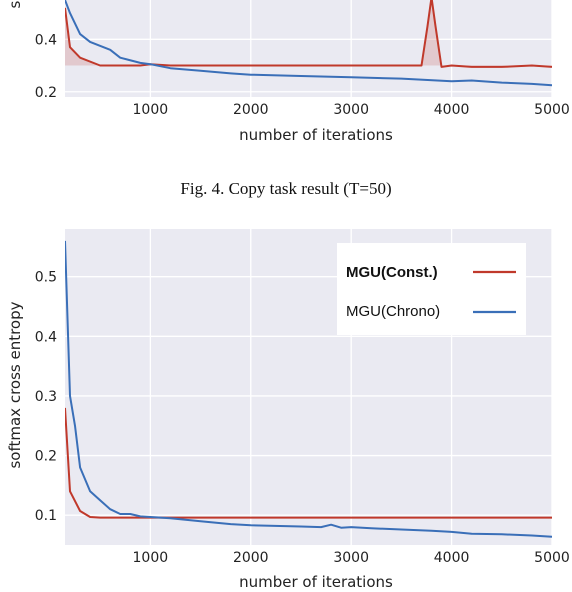  I want to click on series-line-const, so click(308, 34).